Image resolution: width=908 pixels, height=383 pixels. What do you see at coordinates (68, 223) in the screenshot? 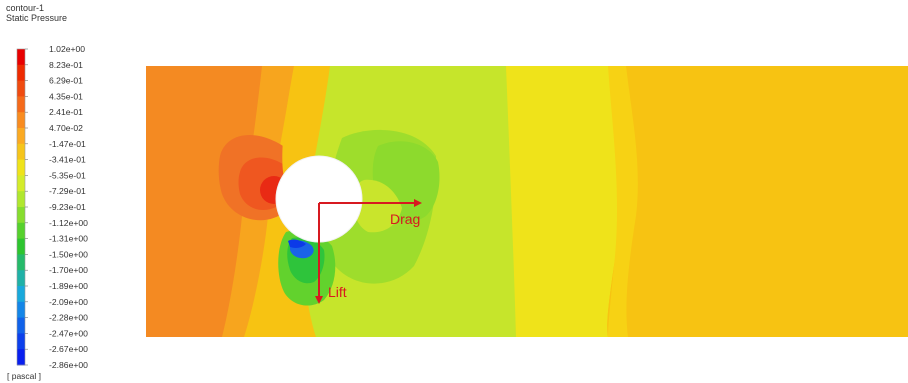
I see `legend-label: -1.12e+00` at bounding box center [68, 223].